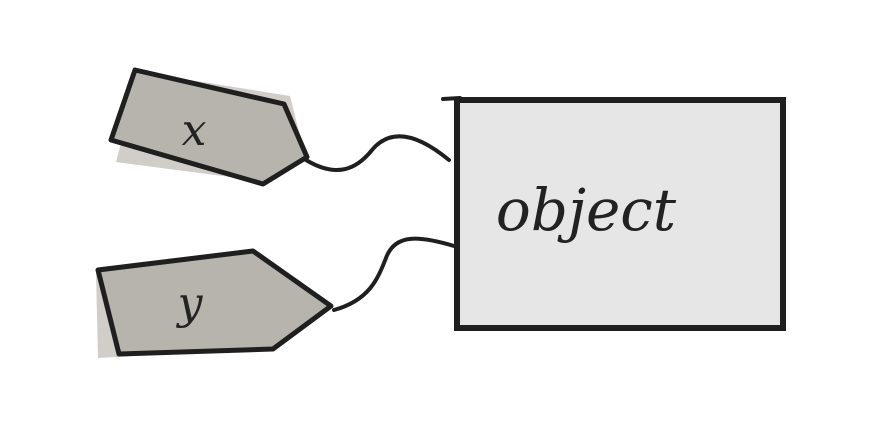 The image size is (879, 444). Describe the element at coordinates (194, 130) in the screenshot. I see `tag-x-label: x` at that location.